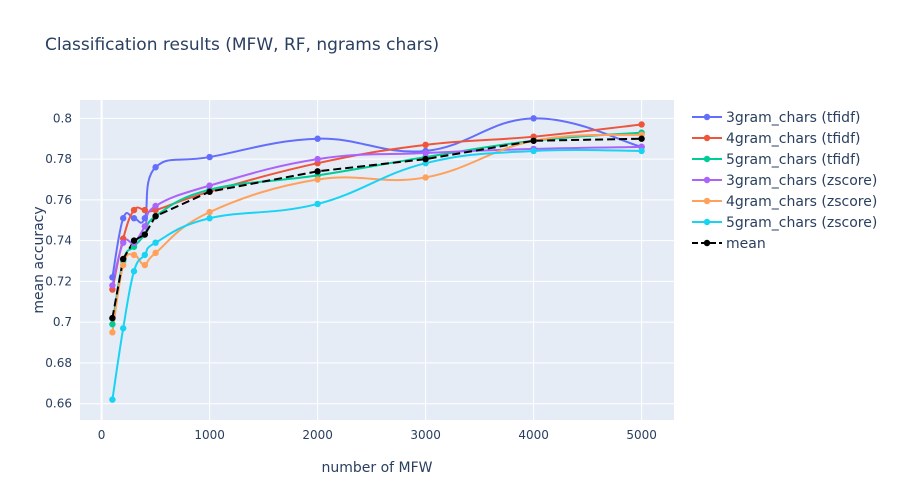  Describe the element at coordinates (793, 118) in the screenshot. I see `legend-label: 3gram_chars (tfidf)` at that location.